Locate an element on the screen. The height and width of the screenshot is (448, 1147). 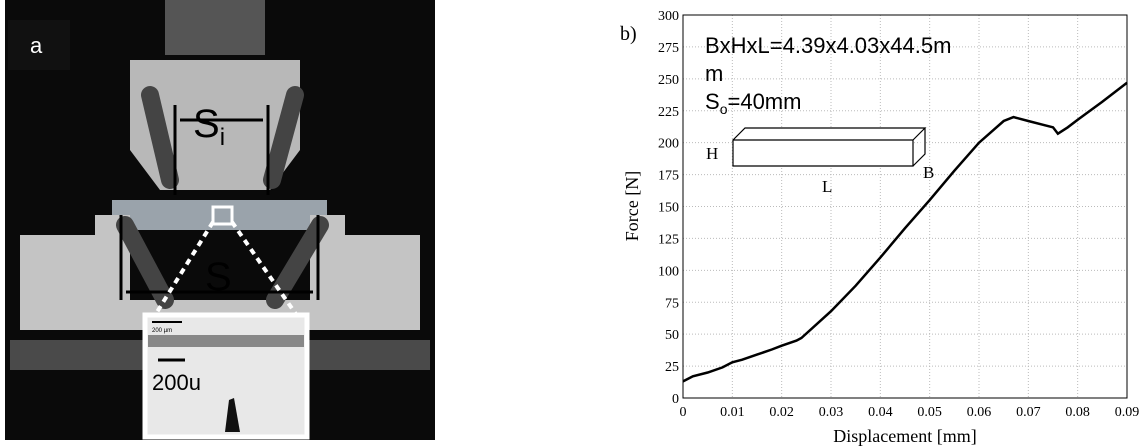
y-tick-label: 175 is located at coordinates (668, 176).